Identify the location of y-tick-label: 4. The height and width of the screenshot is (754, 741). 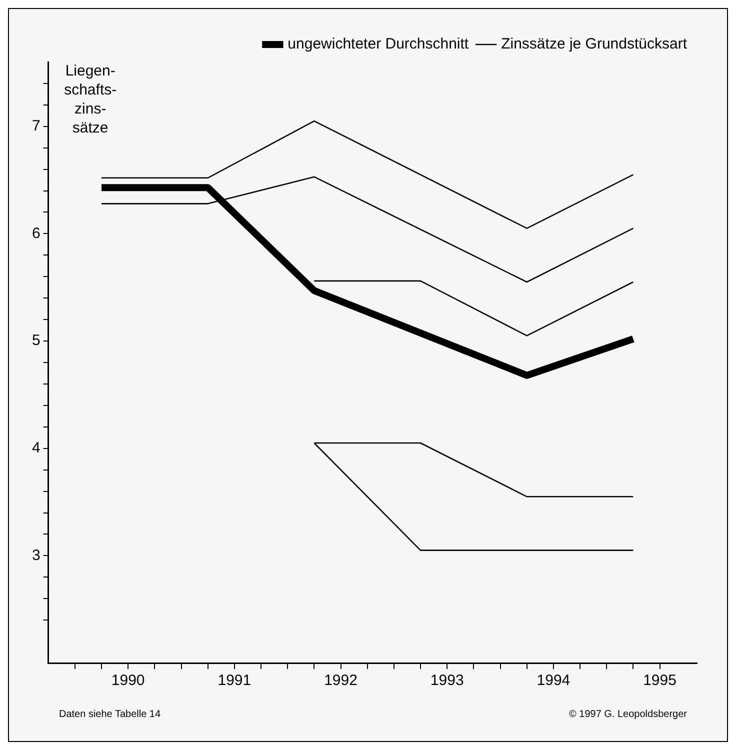
(36, 448).